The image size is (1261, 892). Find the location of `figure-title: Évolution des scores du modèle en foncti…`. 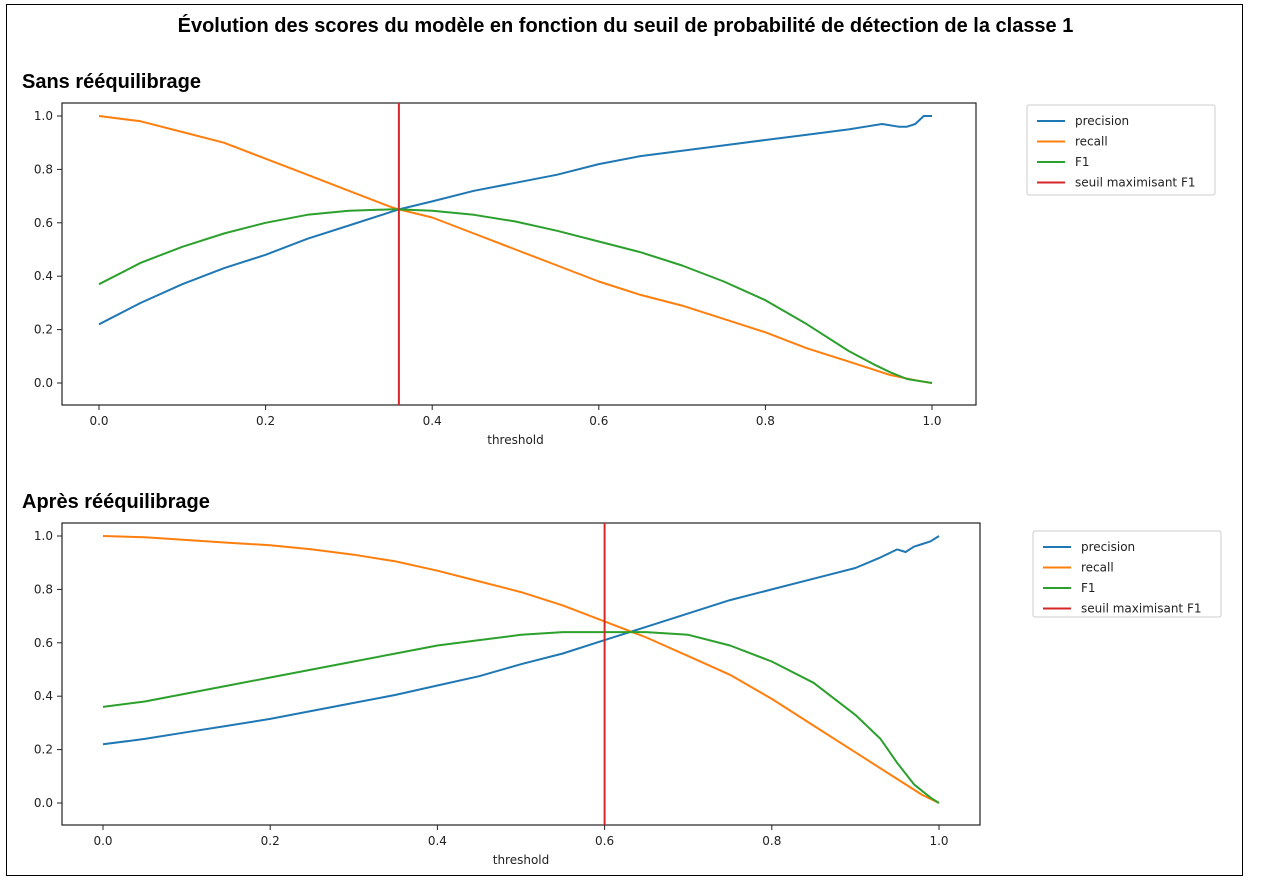

figure-title: Évolution des scores du modèle en foncti… is located at coordinates (625, 26).